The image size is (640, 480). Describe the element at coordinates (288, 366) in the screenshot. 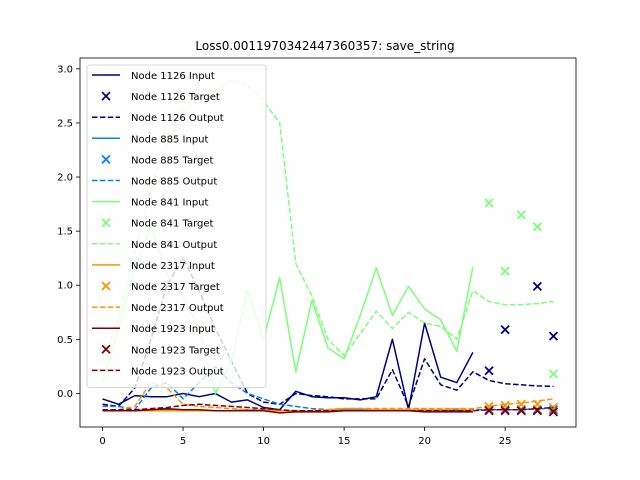

I see `series-line-node-1126-input` at that location.